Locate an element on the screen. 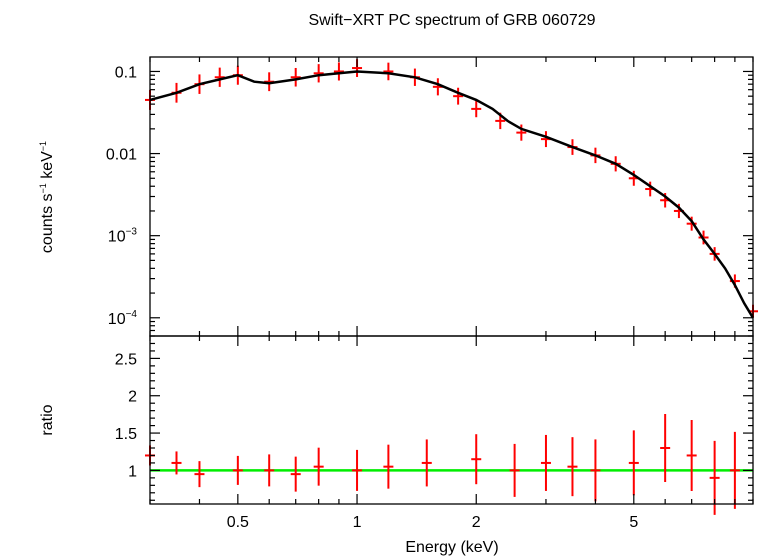 The width and height of the screenshot is (758, 556). x-tick-label: 1 is located at coordinates (357, 522).